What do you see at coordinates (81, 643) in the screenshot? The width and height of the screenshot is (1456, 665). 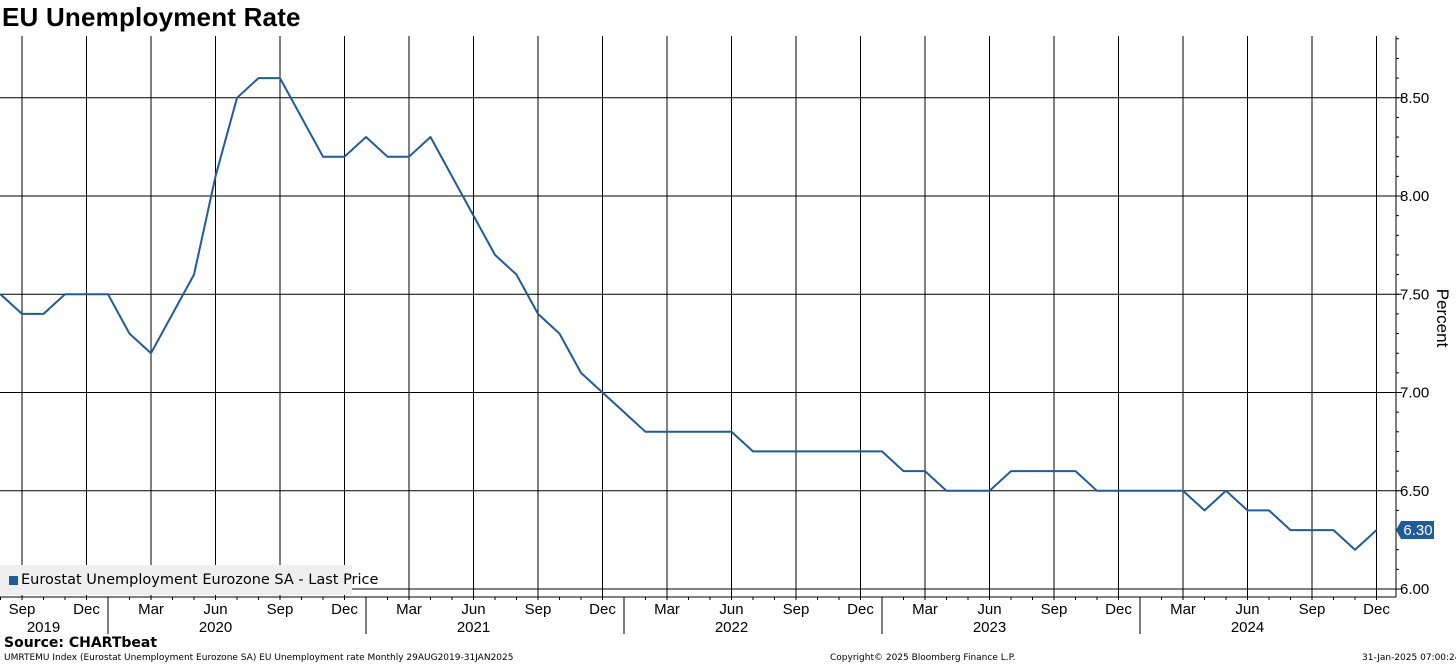 I see `source-note: Source: CHARTbeat` at bounding box center [81, 643].